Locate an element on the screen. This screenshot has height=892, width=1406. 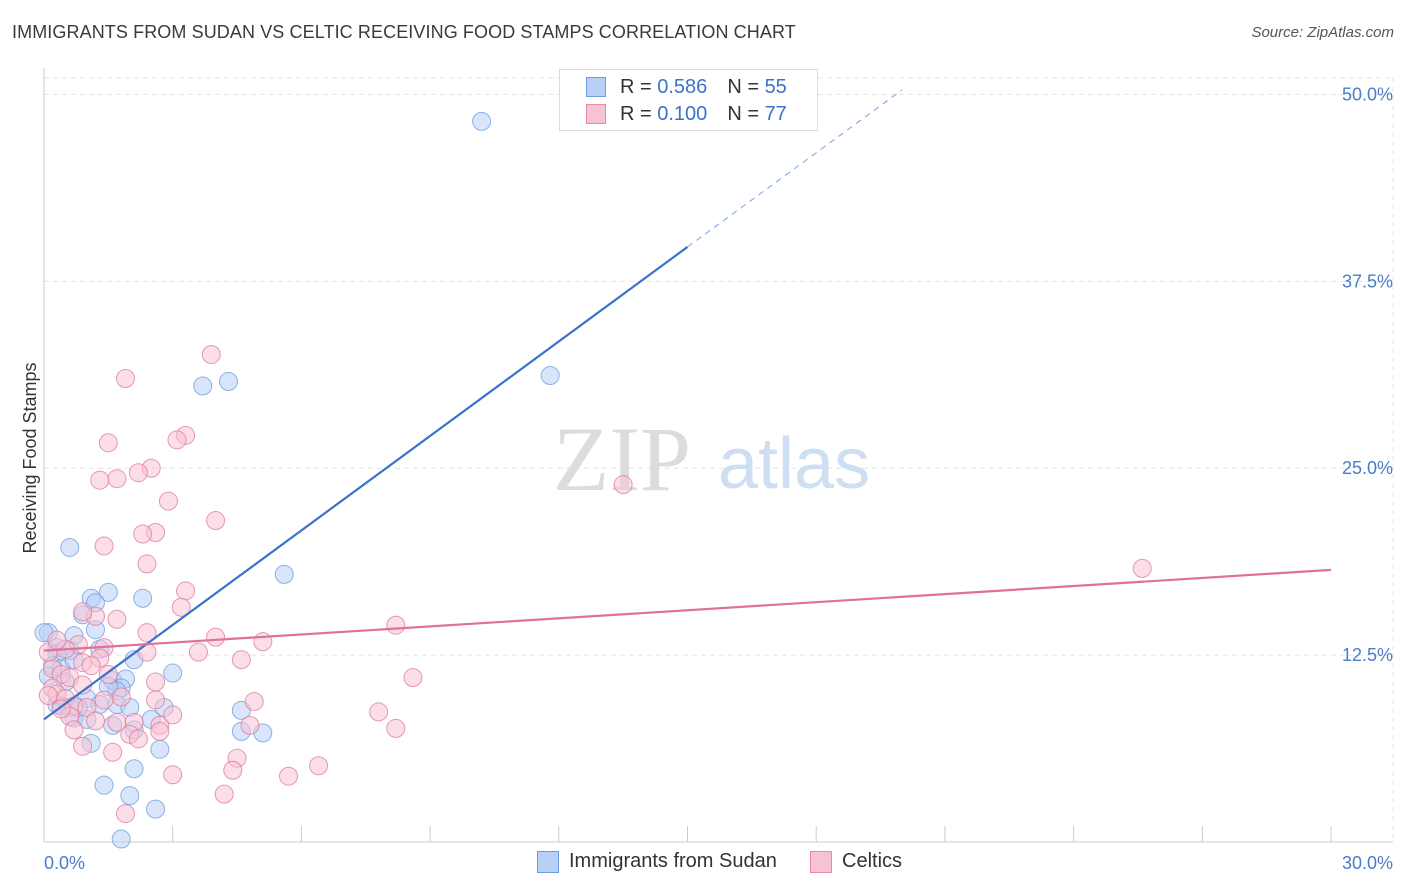
bottom-legend-sudan: Immigrants from Sudan is located at coordinates (657, 861).